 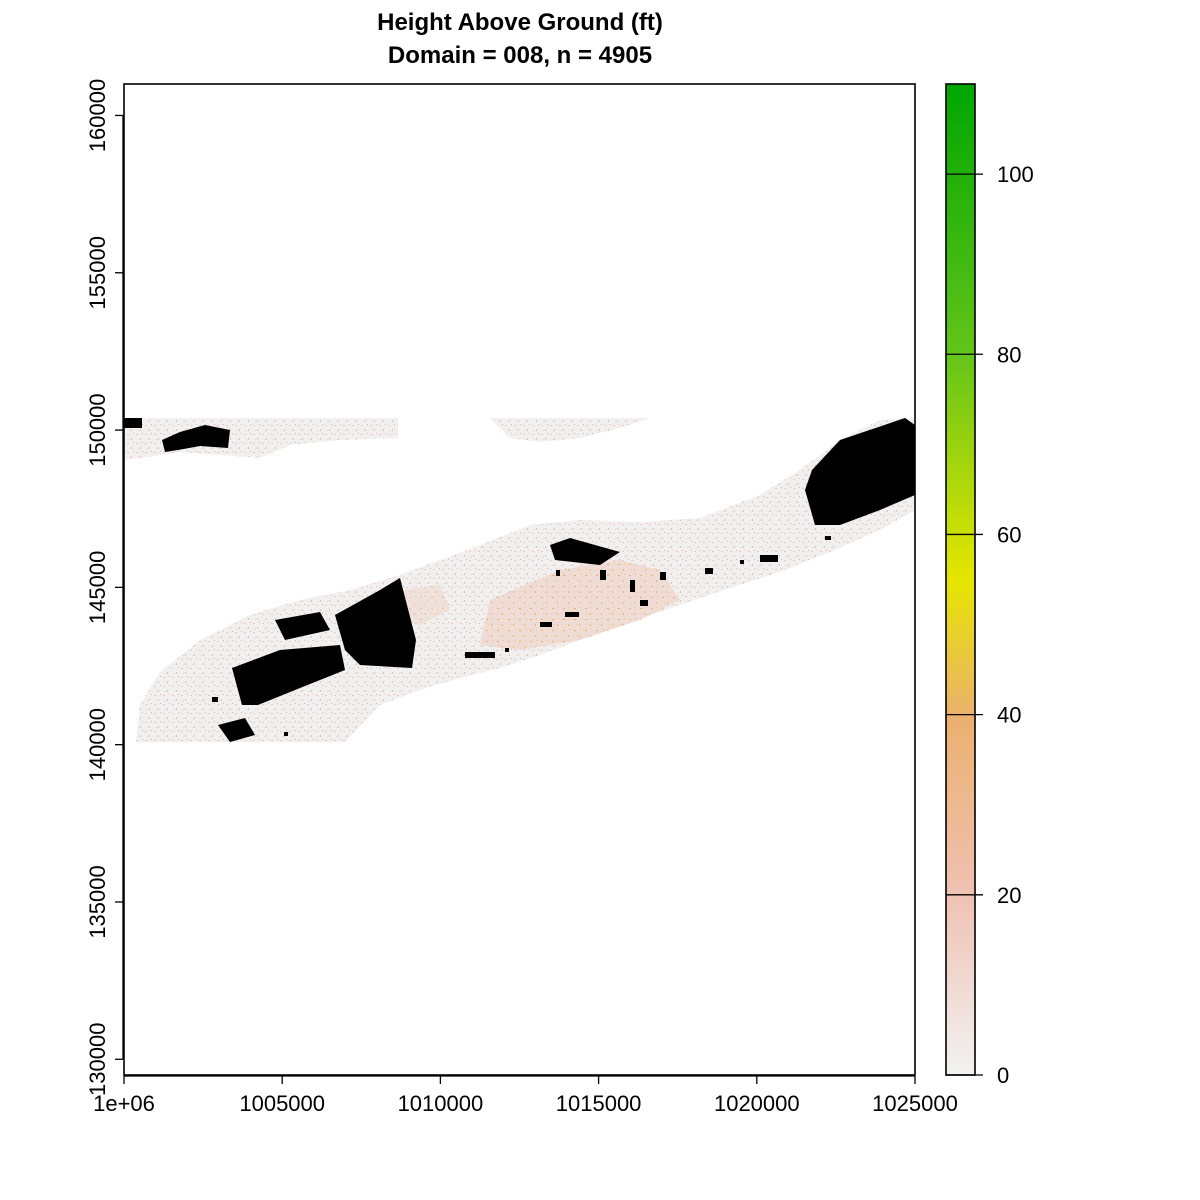 I want to click on y-tick-label: 150000, so click(x=97, y=429).